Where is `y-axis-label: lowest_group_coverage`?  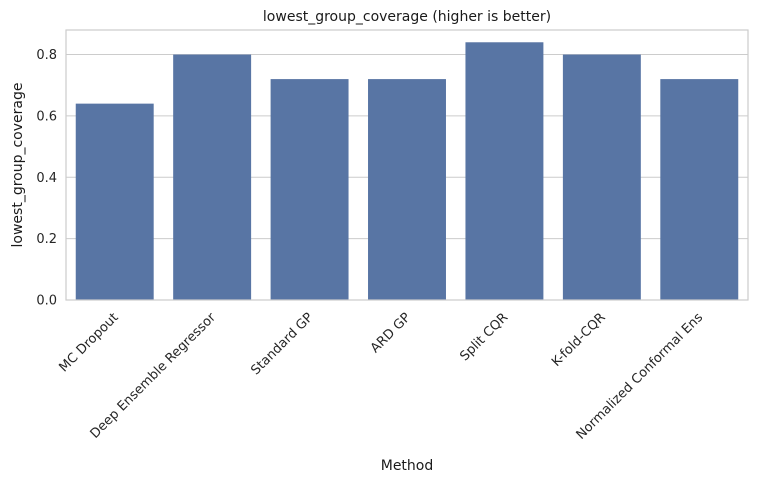
y-axis-label: lowest_group_coverage is located at coordinates (18, 165).